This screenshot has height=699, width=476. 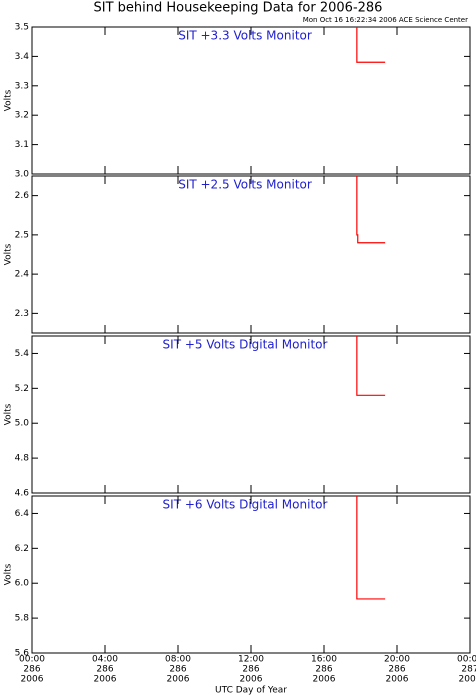 What do you see at coordinates (22, 619) in the screenshot?
I see `y-tick-label: 5.8` at bounding box center [22, 619].